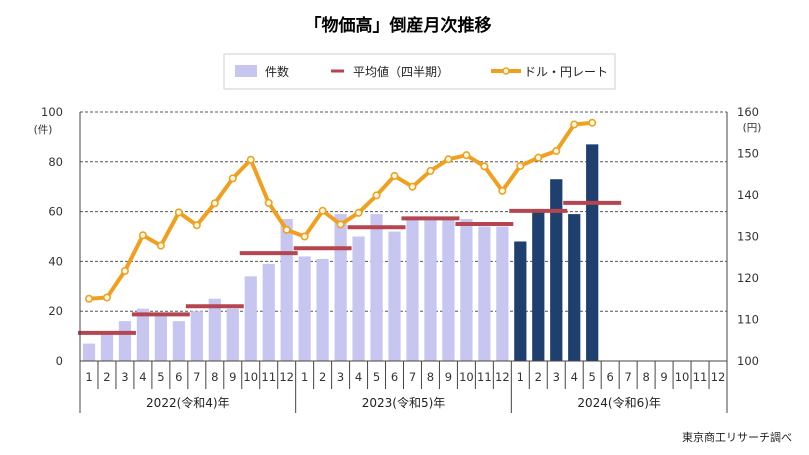  I want to click on right-tick-label: 130, so click(748, 237).